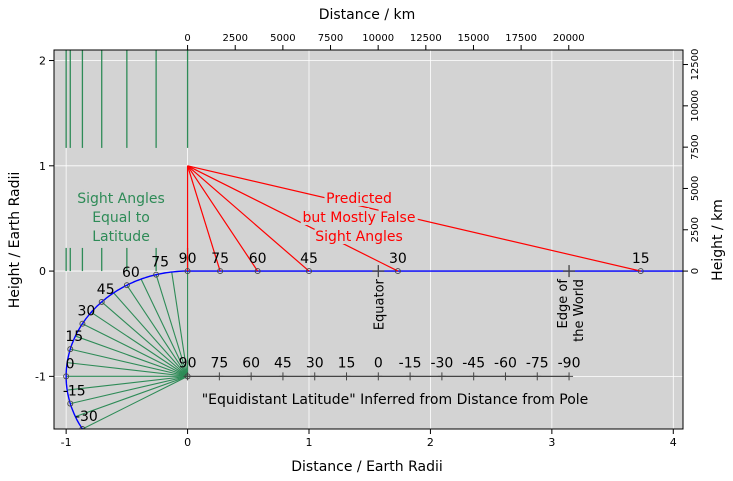  I want to click on predicted-line-2: but Mostly False, so click(359, 218).